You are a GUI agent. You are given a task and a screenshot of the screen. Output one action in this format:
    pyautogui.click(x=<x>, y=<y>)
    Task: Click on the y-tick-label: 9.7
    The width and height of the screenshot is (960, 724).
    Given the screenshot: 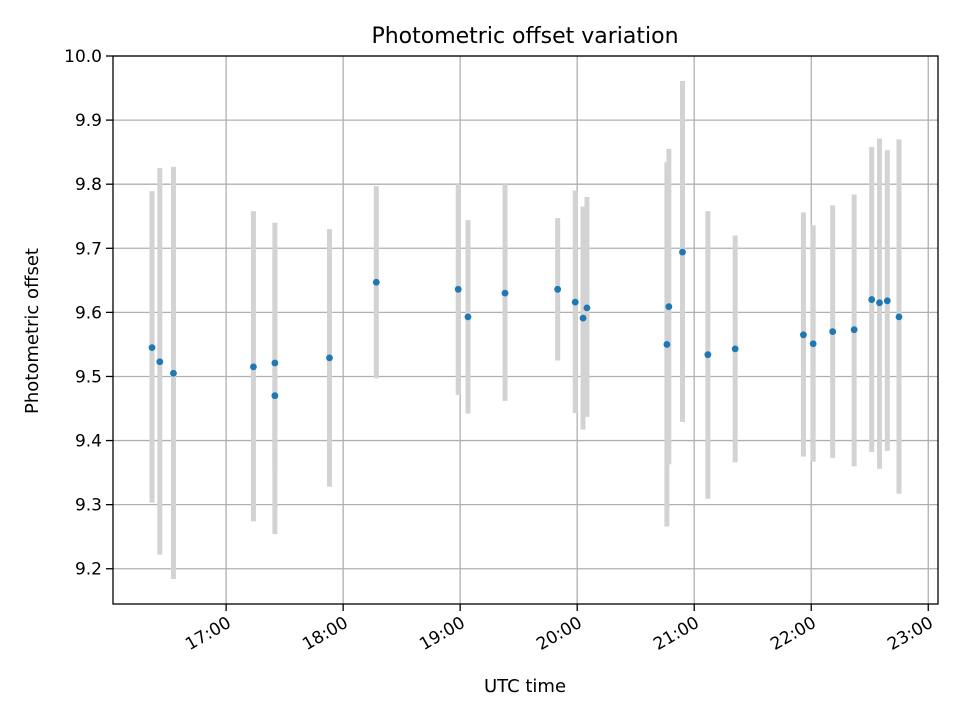 What is the action you would take?
    pyautogui.click(x=88, y=249)
    